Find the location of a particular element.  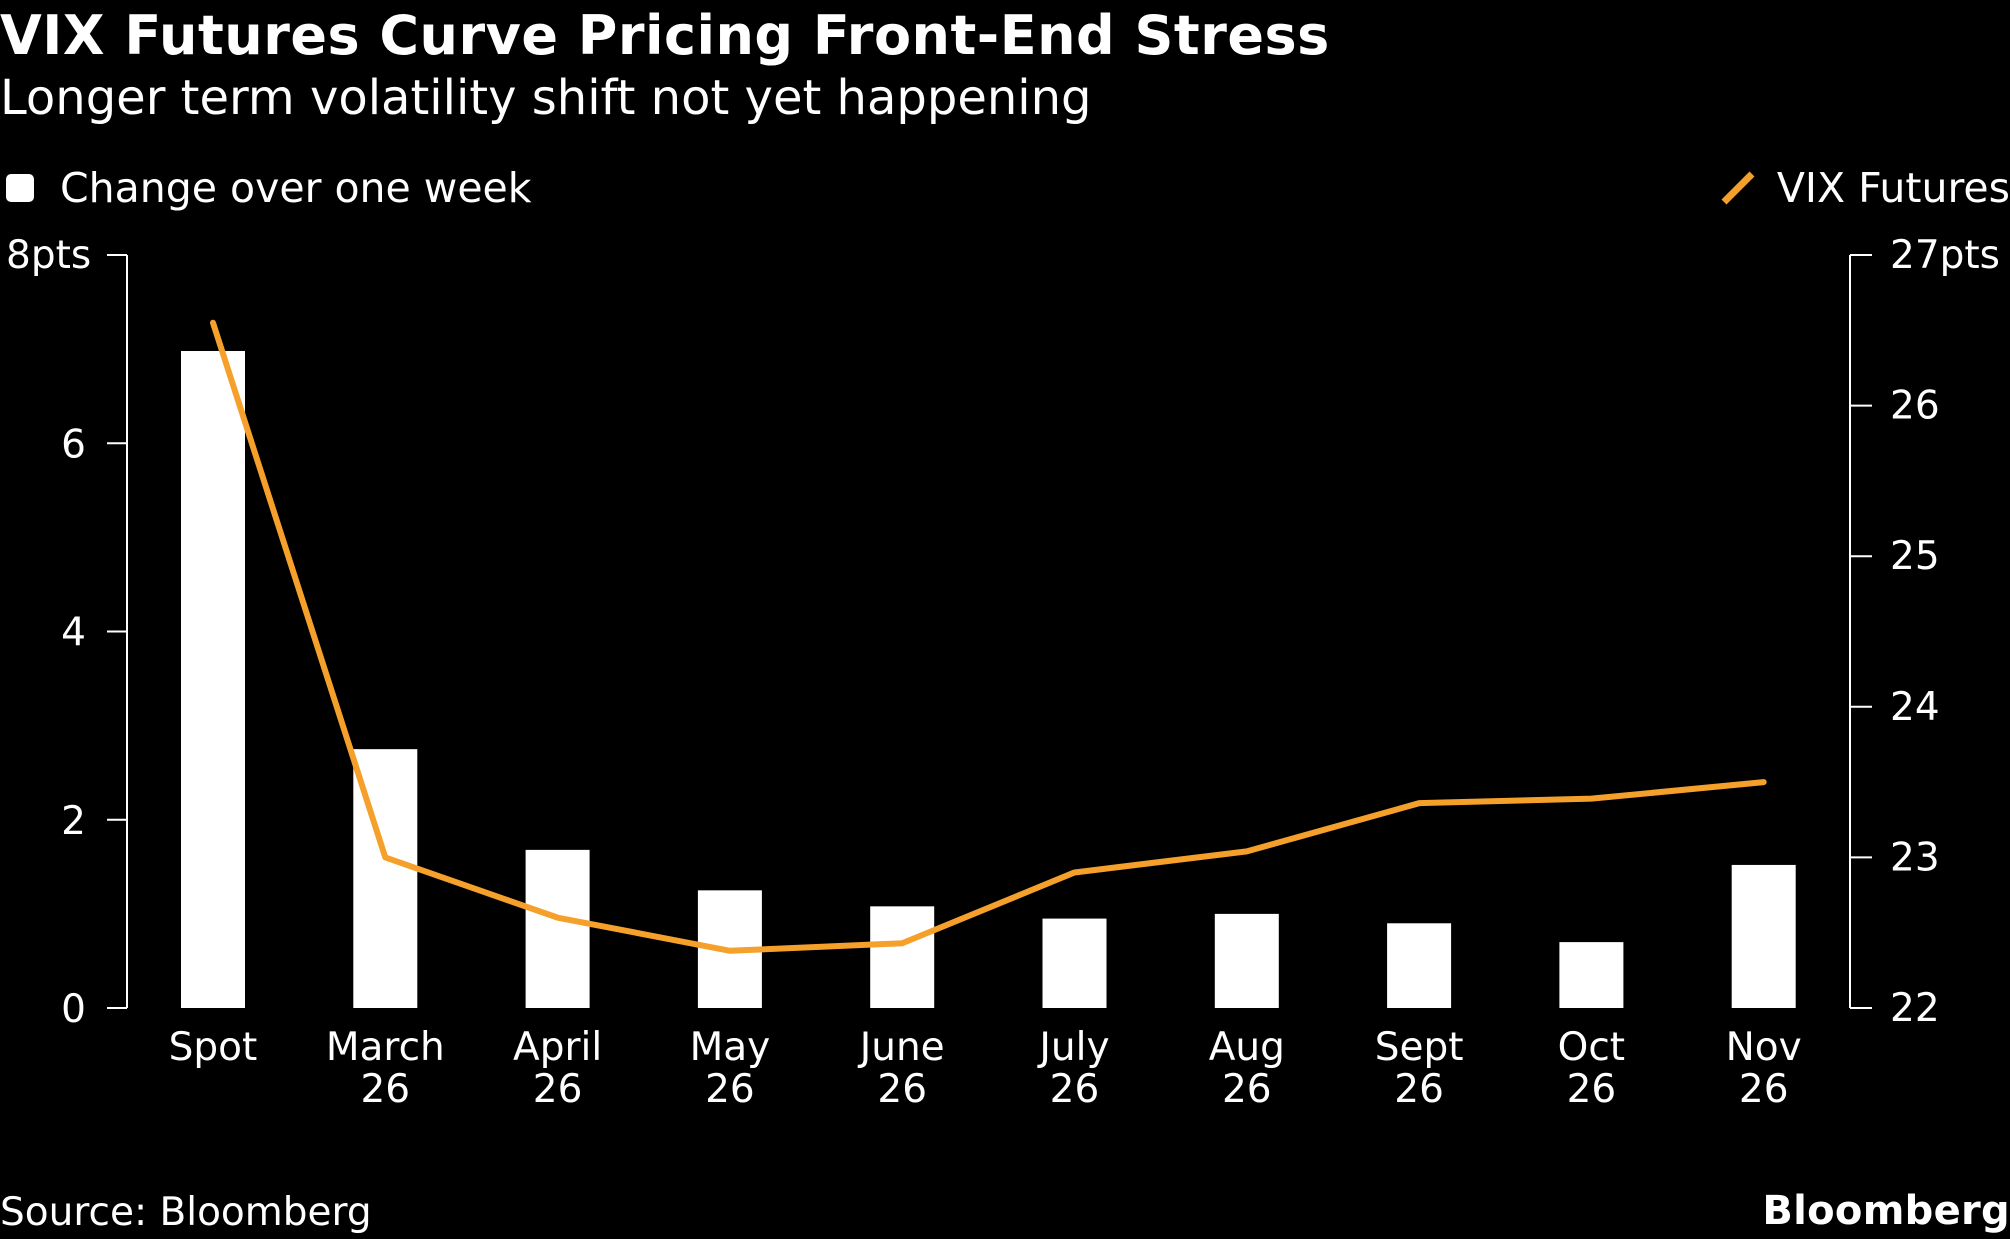

x-tick-label: June is located at coordinates (901, 1047).